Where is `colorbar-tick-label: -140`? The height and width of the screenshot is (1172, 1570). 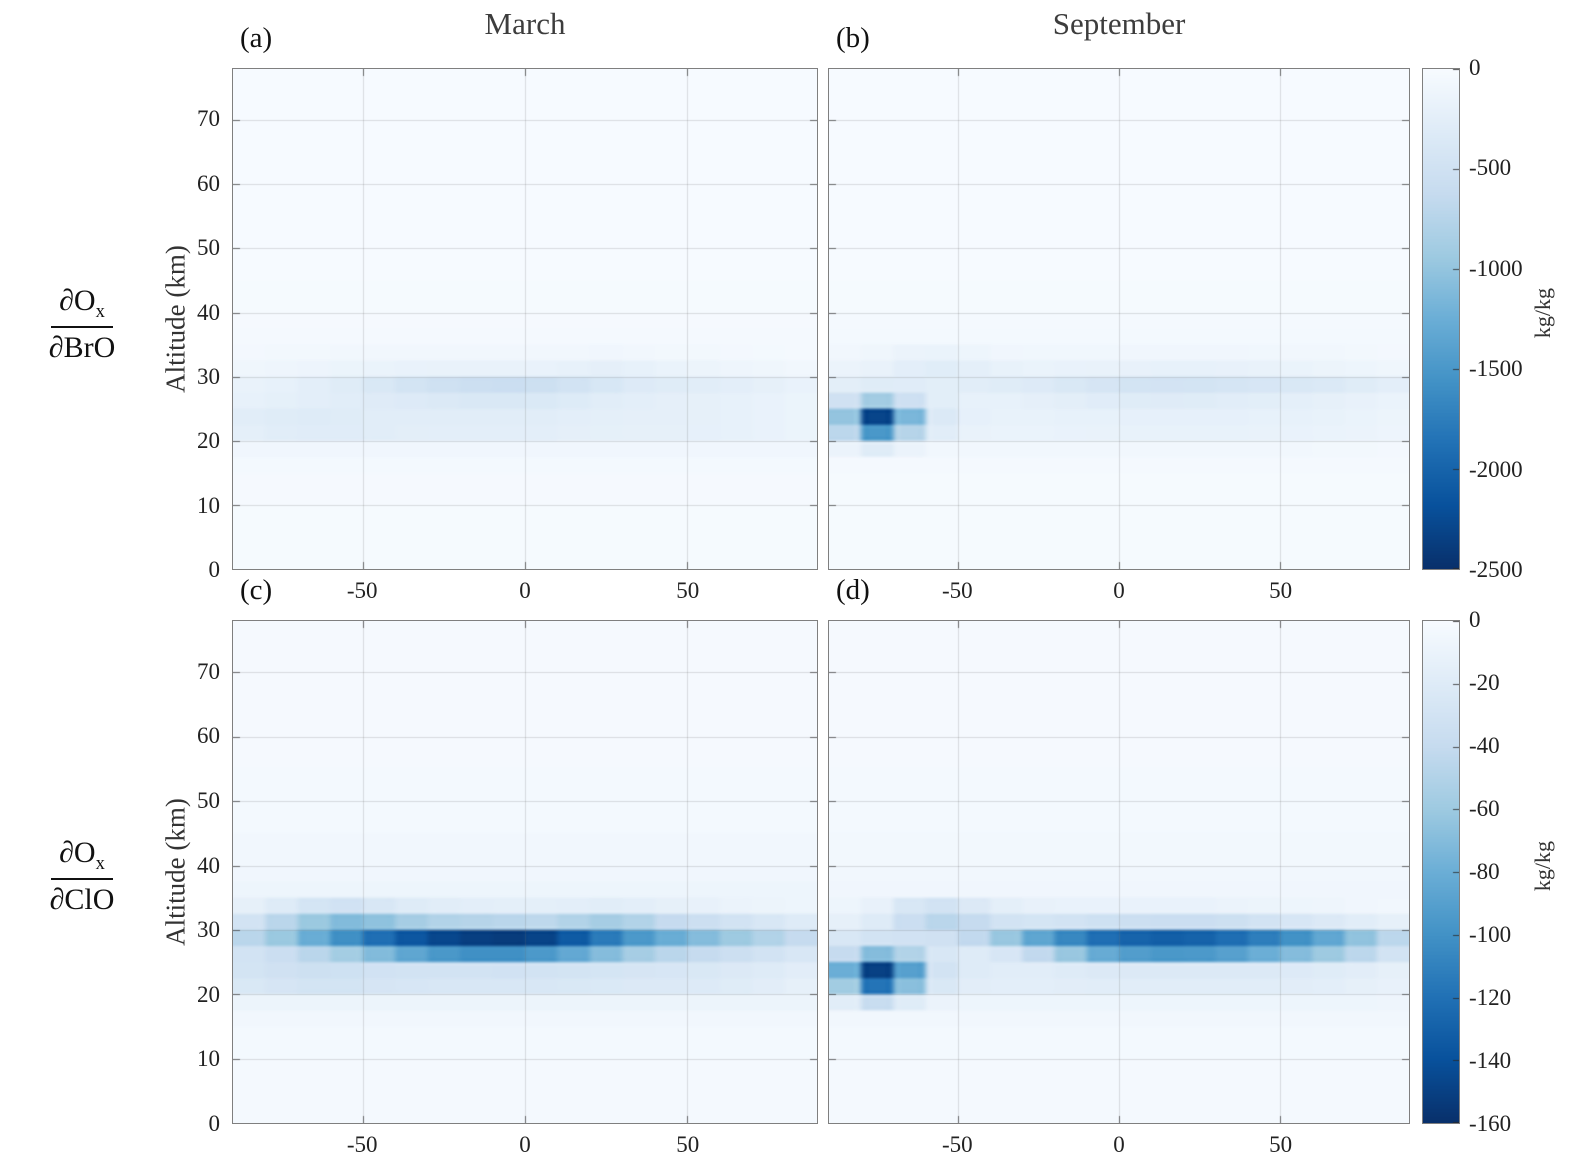 colorbar-tick-label: -140 is located at coordinates (1490, 1060).